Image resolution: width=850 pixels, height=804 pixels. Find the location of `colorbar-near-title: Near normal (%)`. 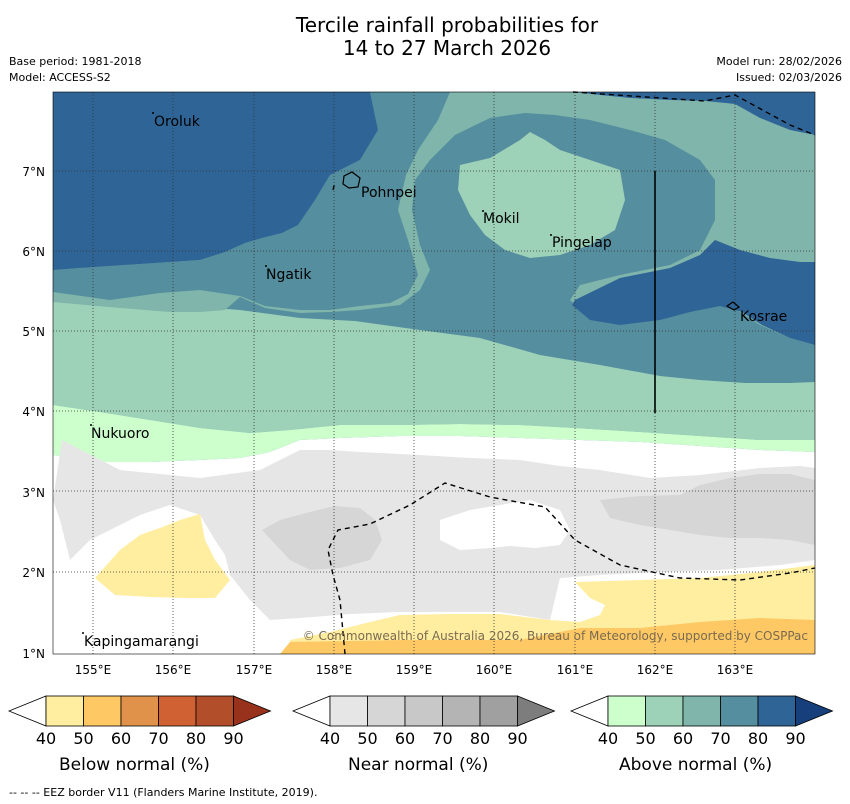

colorbar-near-title: Near normal (%) is located at coordinates (418, 765).